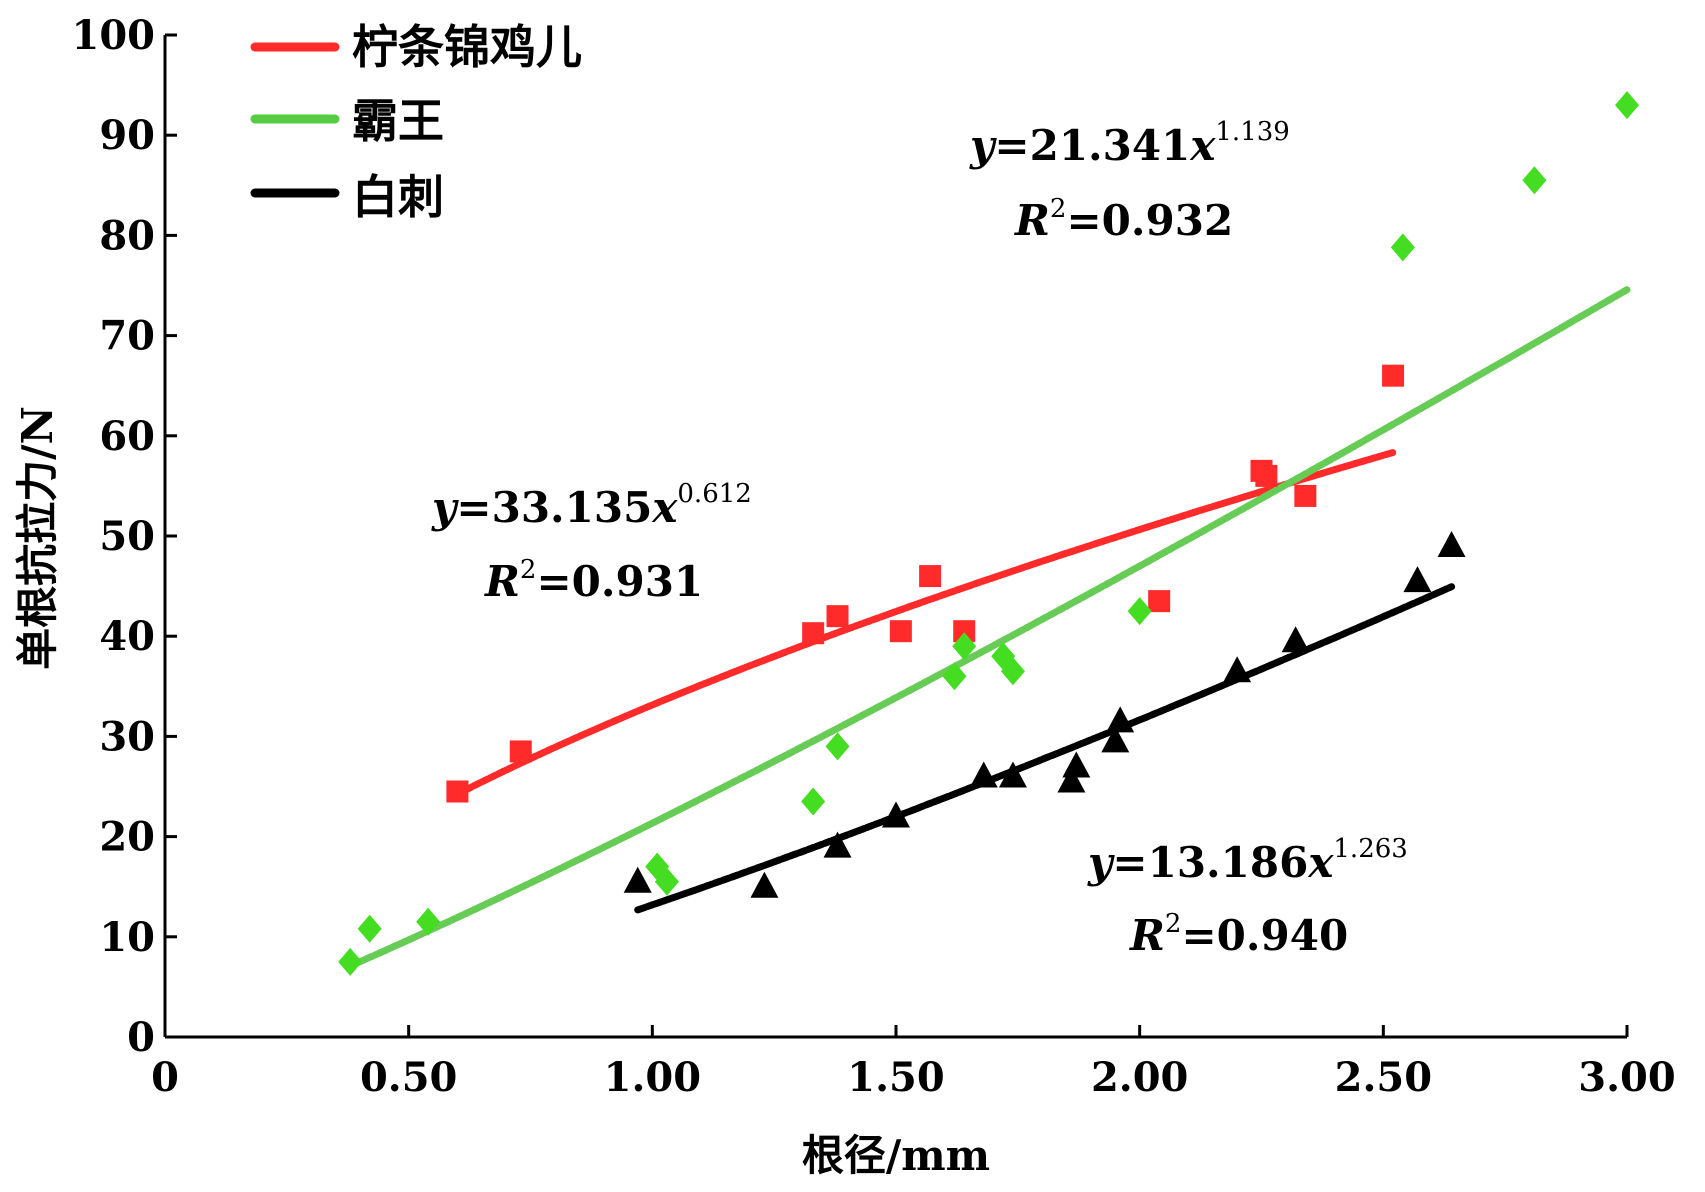  What do you see at coordinates (1383, 1077) in the screenshot?
I see `x-tick-label: 2.50` at bounding box center [1383, 1077].